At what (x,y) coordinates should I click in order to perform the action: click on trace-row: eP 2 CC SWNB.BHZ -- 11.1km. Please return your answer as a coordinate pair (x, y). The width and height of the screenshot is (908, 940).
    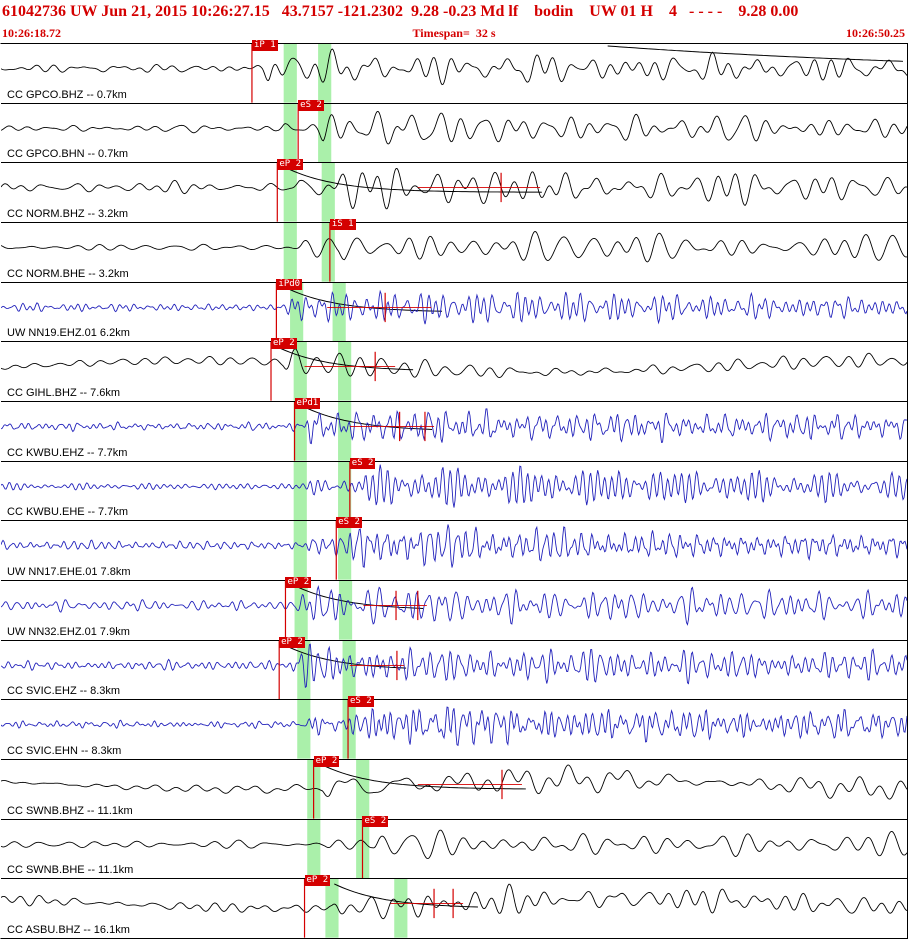
    Looking at the image, I should click on (454, 788).